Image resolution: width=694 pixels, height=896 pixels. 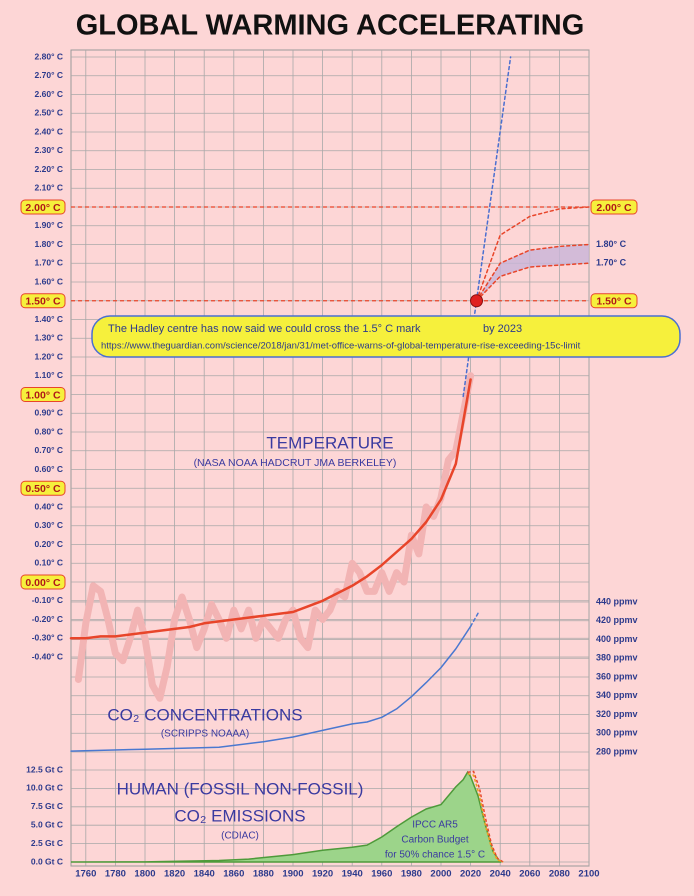 What do you see at coordinates (617, 695) in the screenshot?
I see `y-tick-label: 340 ppmv` at bounding box center [617, 695].